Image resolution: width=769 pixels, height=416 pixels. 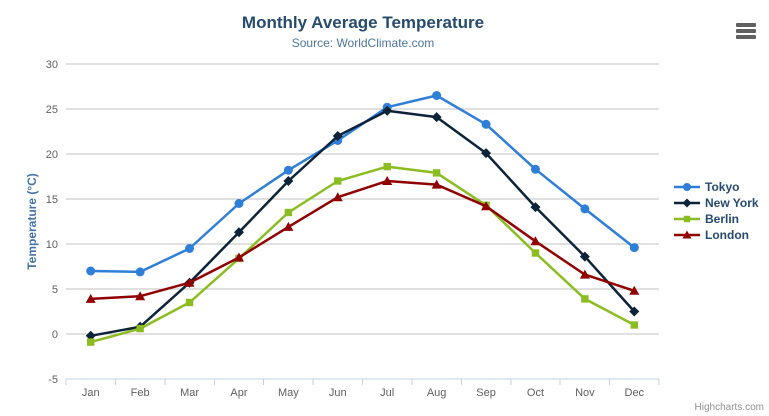 I want to click on chart-title: Monthly Average Temperature, so click(x=363, y=22).